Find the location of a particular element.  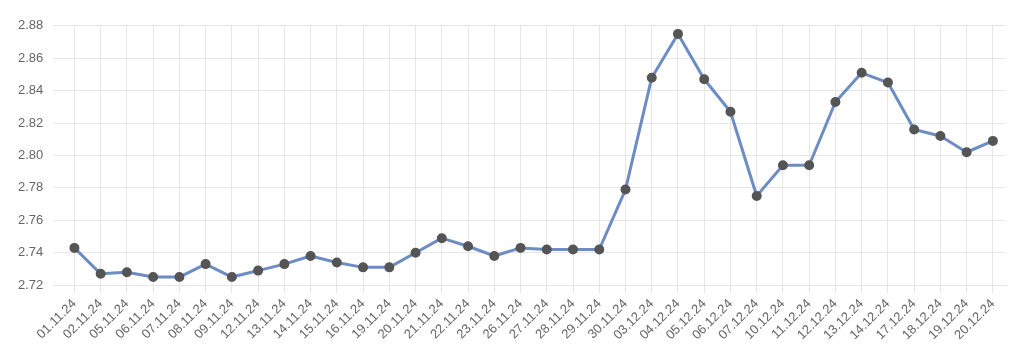

y-tick-label: 2.86 is located at coordinates (30, 57).